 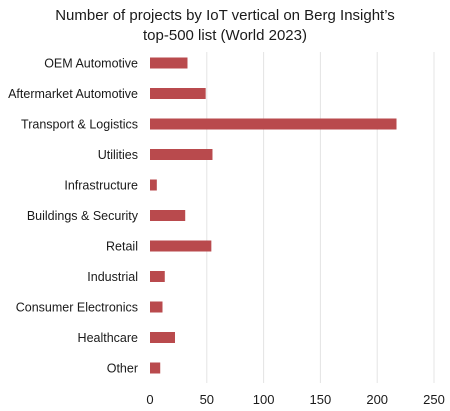 What do you see at coordinates (153, 185) in the screenshot?
I see `bar-infrastructure` at bounding box center [153, 185].